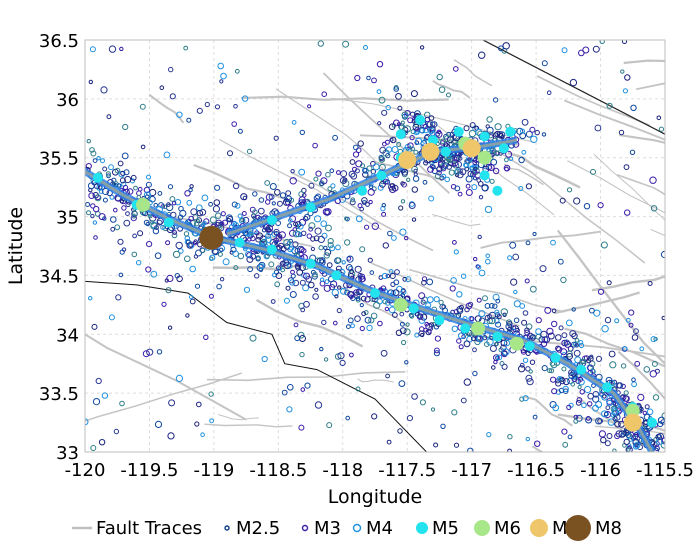 The width and height of the screenshot is (700, 544). What do you see at coordinates (478, 328) in the screenshot?
I see `event-marker-m6` at bounding box center [478, 328].